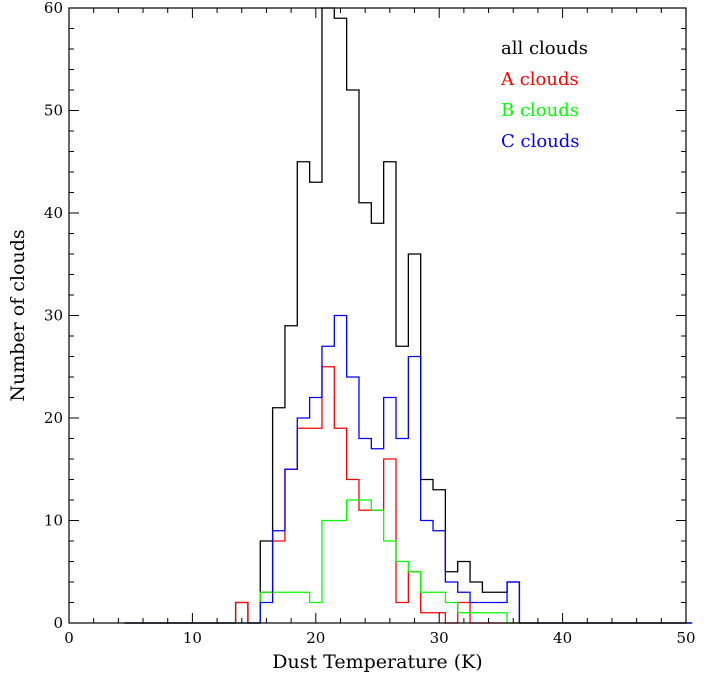 Image resolution: width=728 pixels, height=684 pixels. Describe the element at coordinates (18, 315) in the screenshot. I see `y-axis-label: Number of clouds` at that location.